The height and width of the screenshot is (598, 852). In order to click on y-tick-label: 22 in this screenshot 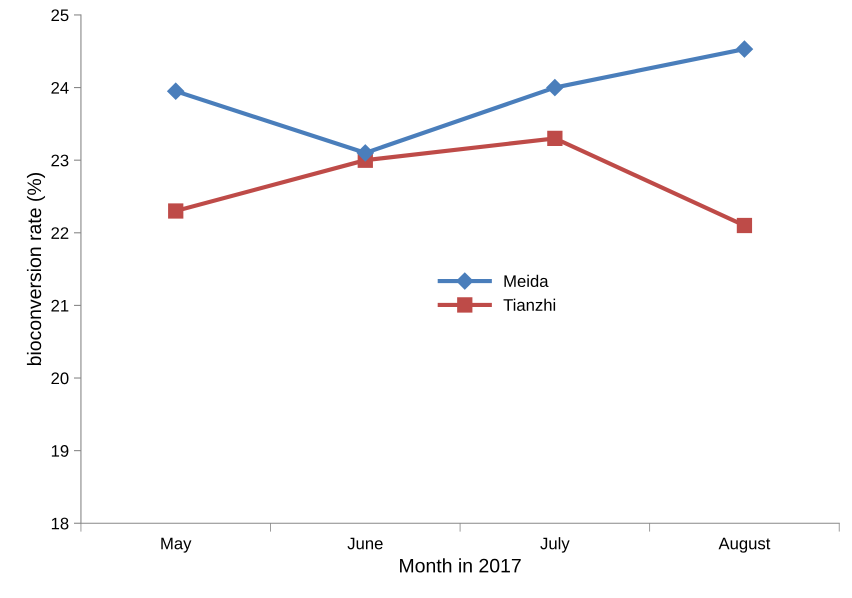, I will do `click(59, 233)`.